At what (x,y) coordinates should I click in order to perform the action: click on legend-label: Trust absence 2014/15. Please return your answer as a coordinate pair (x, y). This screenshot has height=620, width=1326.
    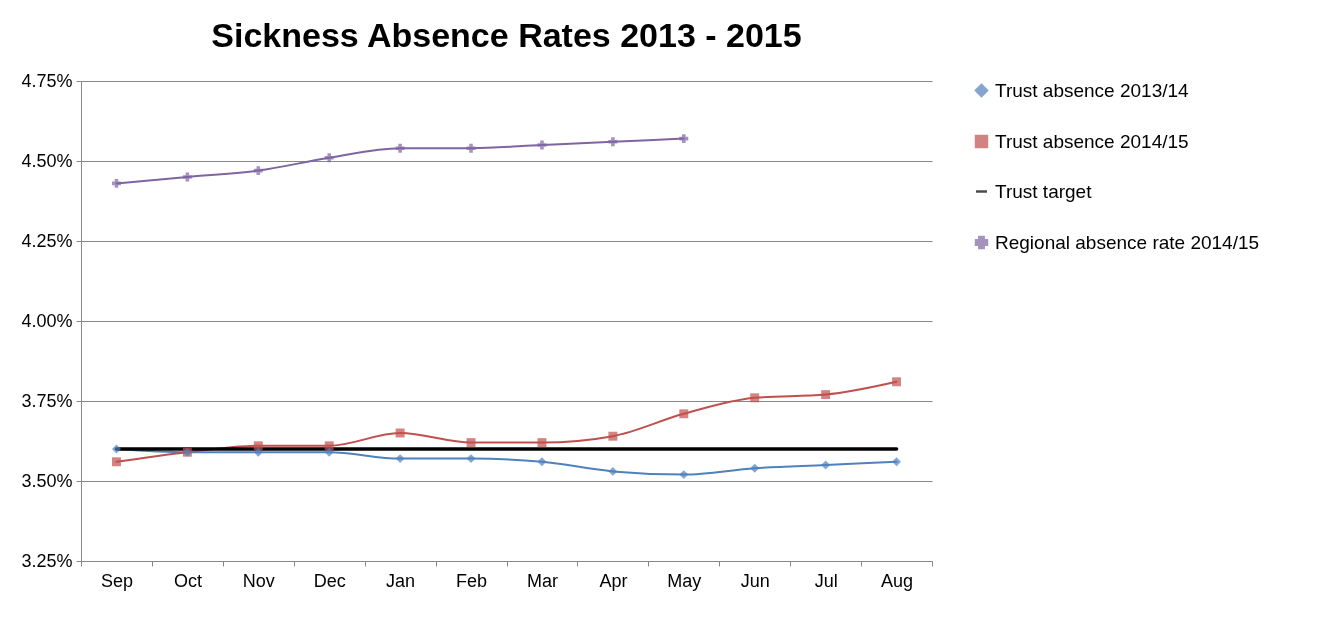
    Looking at the image, I should click on (1092, 141).